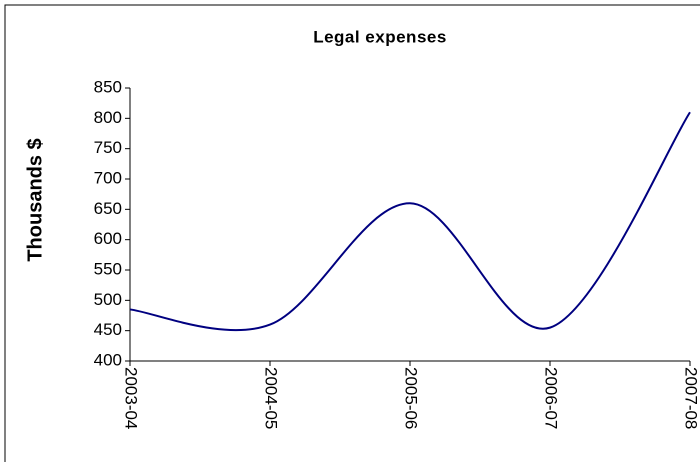 This screenshot has width=700, height=462. What do you see at coordinates (271, 398) in the screenshot?
I see `x-tick-label: 2004-05` at bounding box center [271, 398].